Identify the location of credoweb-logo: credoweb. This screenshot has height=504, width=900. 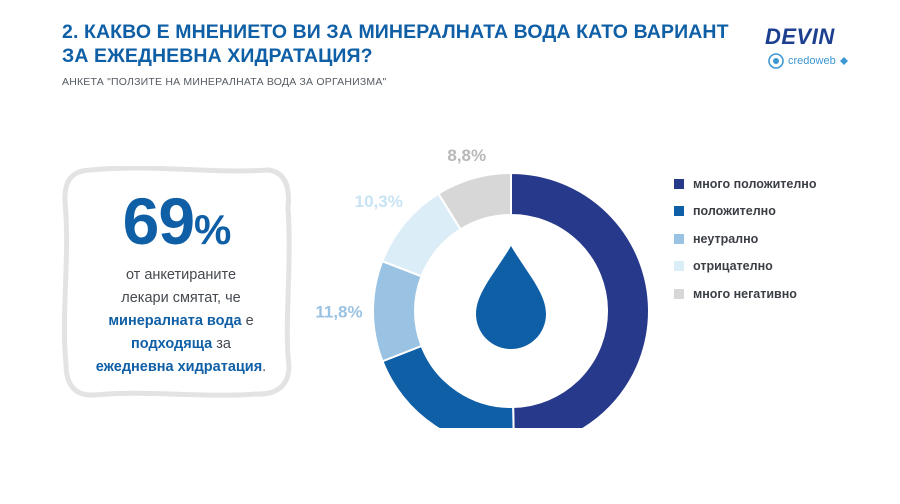
(808, 61).